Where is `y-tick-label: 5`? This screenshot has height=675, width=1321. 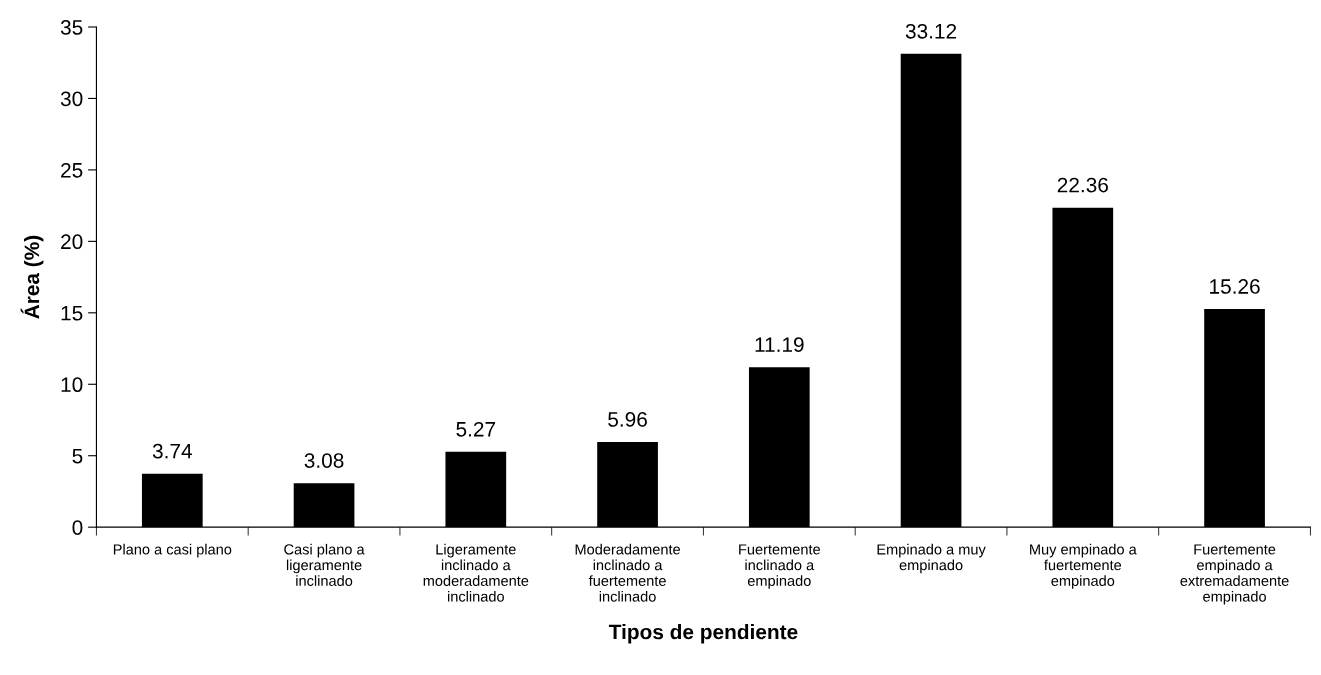
y-tick-label: 5 is located at coordinates (77, 456).